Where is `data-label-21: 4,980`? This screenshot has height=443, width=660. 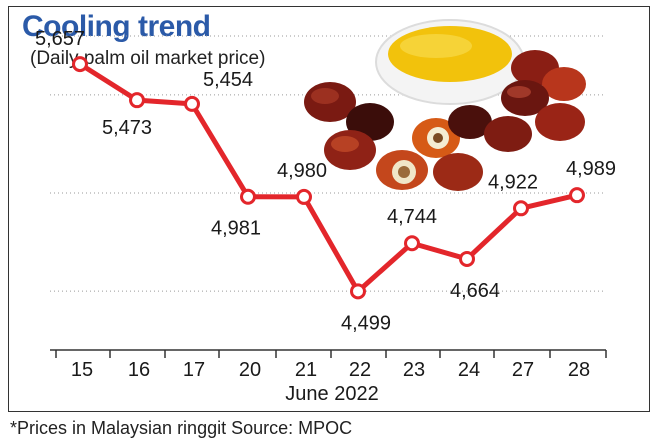
data-label-21: 4,980 is located at coordinates (302, 171).